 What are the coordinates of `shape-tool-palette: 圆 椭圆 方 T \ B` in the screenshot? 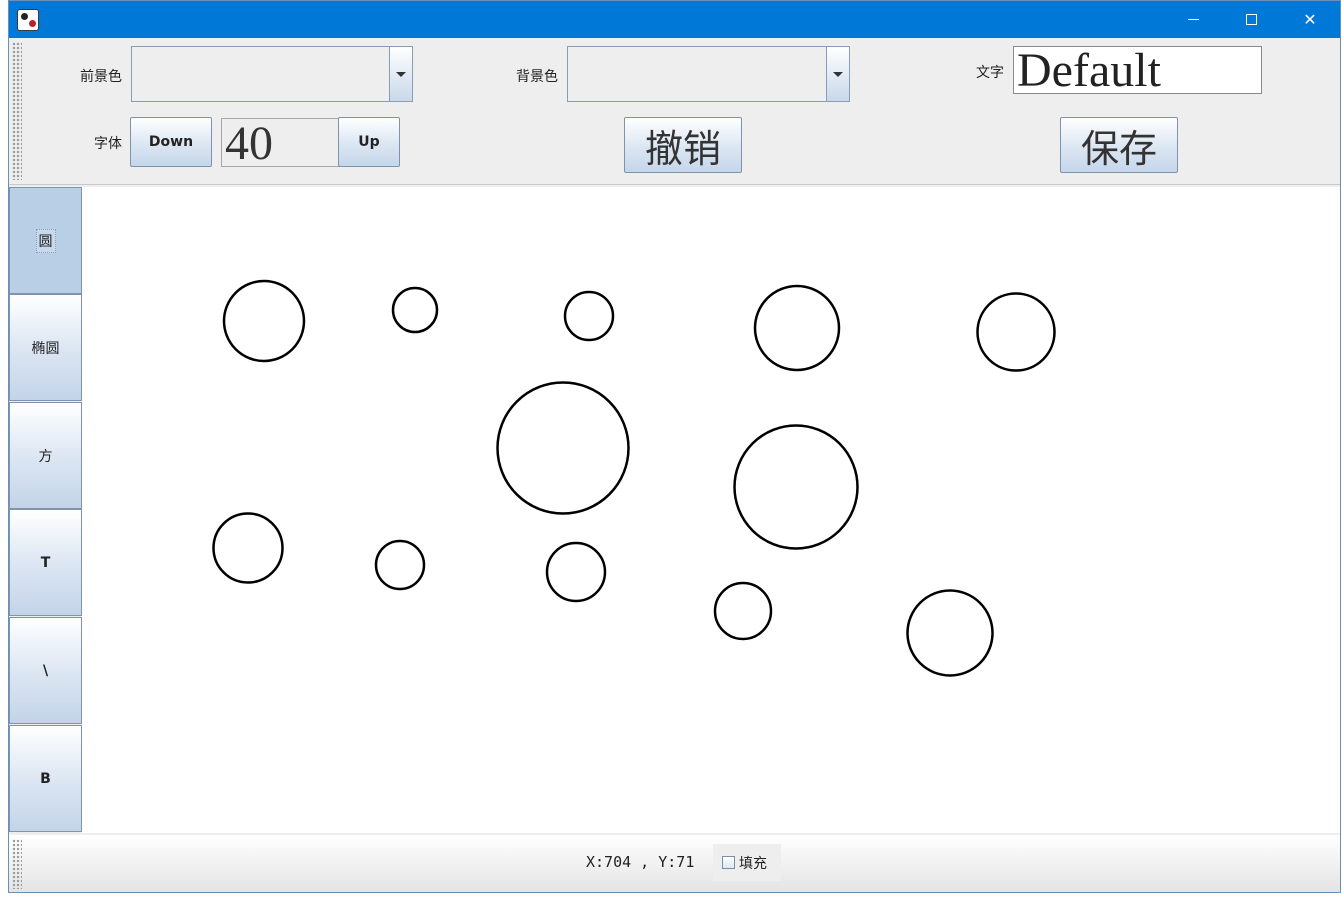 It's located at (45, 510).